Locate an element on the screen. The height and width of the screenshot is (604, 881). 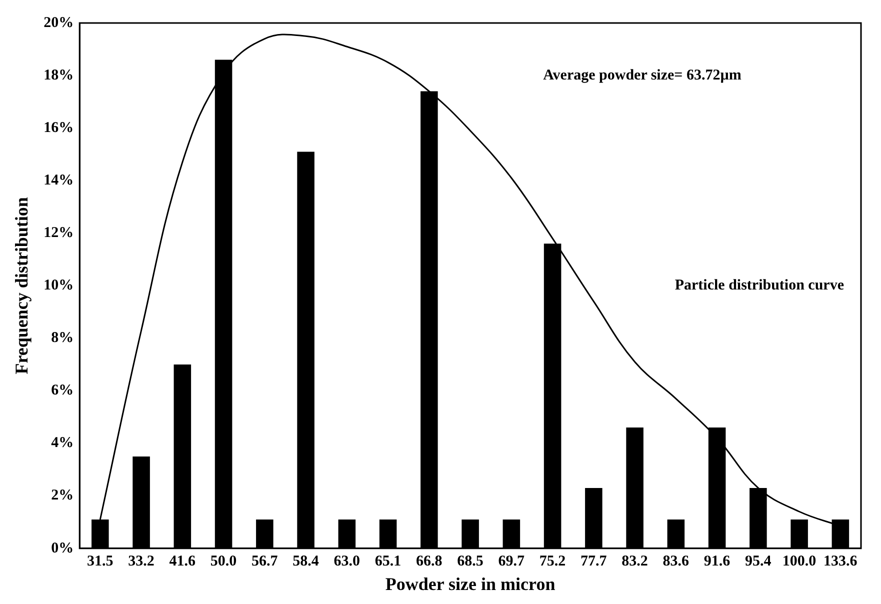
x-tick-label: 68.5 is located at coordinates (470, 561).